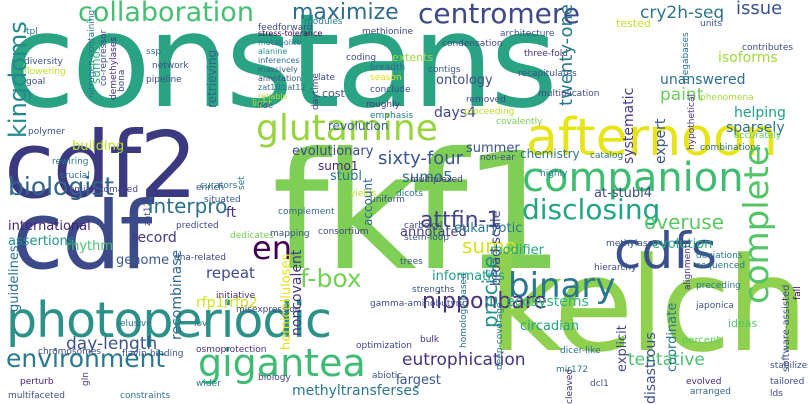  Describe the element at coordinates (279, 60) in the screenshot. I see `word-inferences: inferences` at that location.